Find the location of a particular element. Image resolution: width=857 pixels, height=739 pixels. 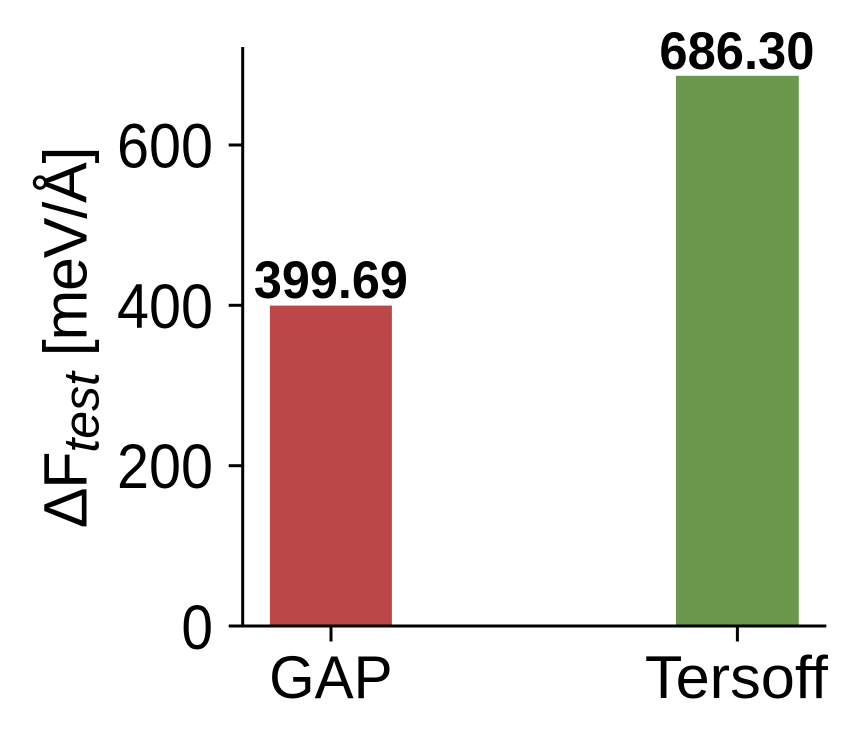

svg-text: 400 is located at coordinates (165, 307).